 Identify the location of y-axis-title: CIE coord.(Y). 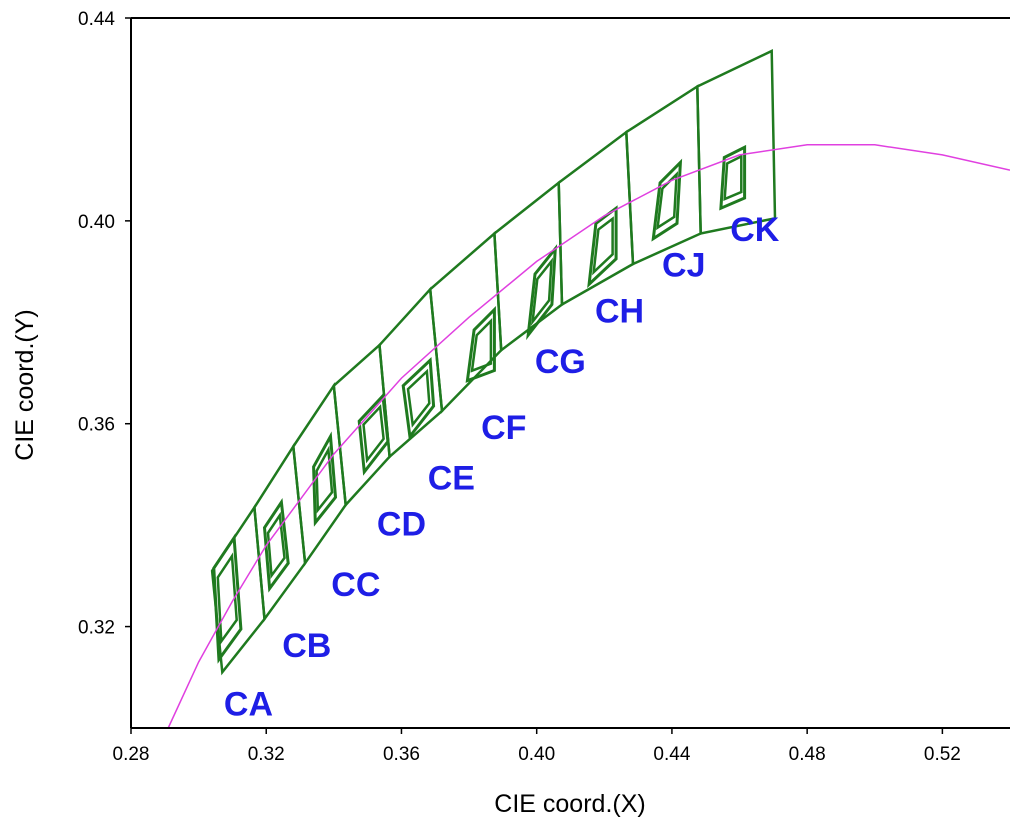
(25, 384).